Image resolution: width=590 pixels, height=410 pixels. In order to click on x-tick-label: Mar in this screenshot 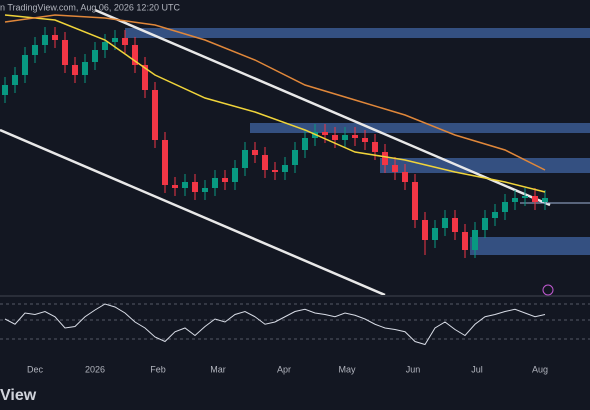, I will do `click(218, 369)`.